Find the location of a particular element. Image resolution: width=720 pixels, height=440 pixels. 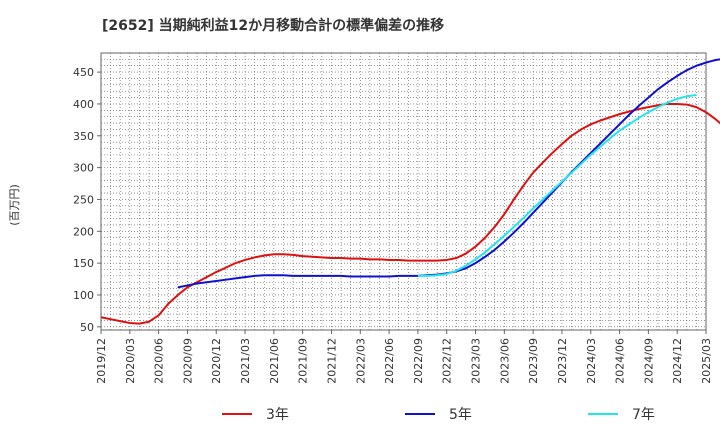

y-tick-label: 50 is located at coordinates (87, 327).